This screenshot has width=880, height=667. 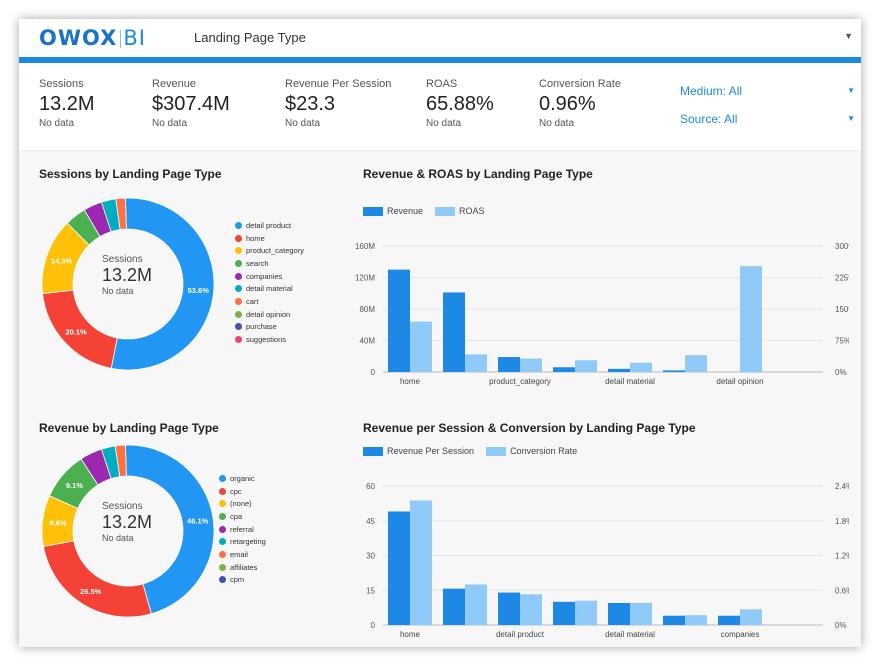 I want to click on legend-item: detail product, so click(x=269, y=225).